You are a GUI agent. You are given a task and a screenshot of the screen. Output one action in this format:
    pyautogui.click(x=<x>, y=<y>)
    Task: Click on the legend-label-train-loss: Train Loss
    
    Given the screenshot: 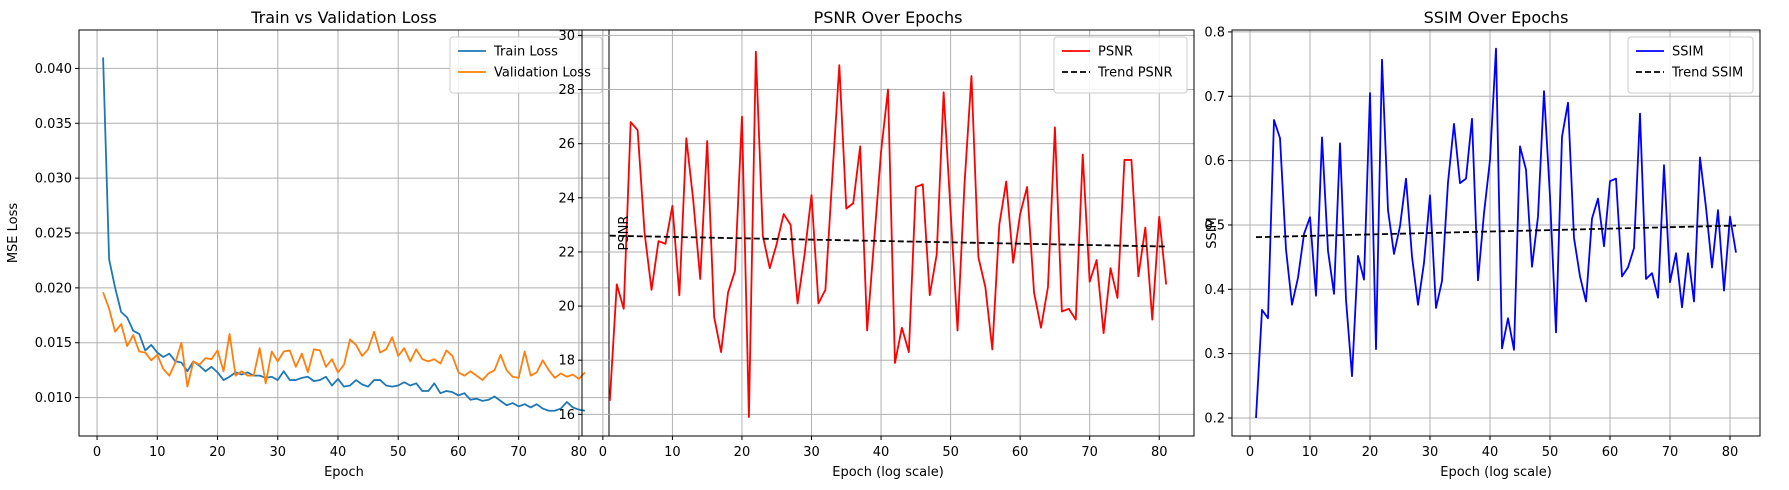 What is the action you would take?
    pyautogui.click(x=525, y=52)
    